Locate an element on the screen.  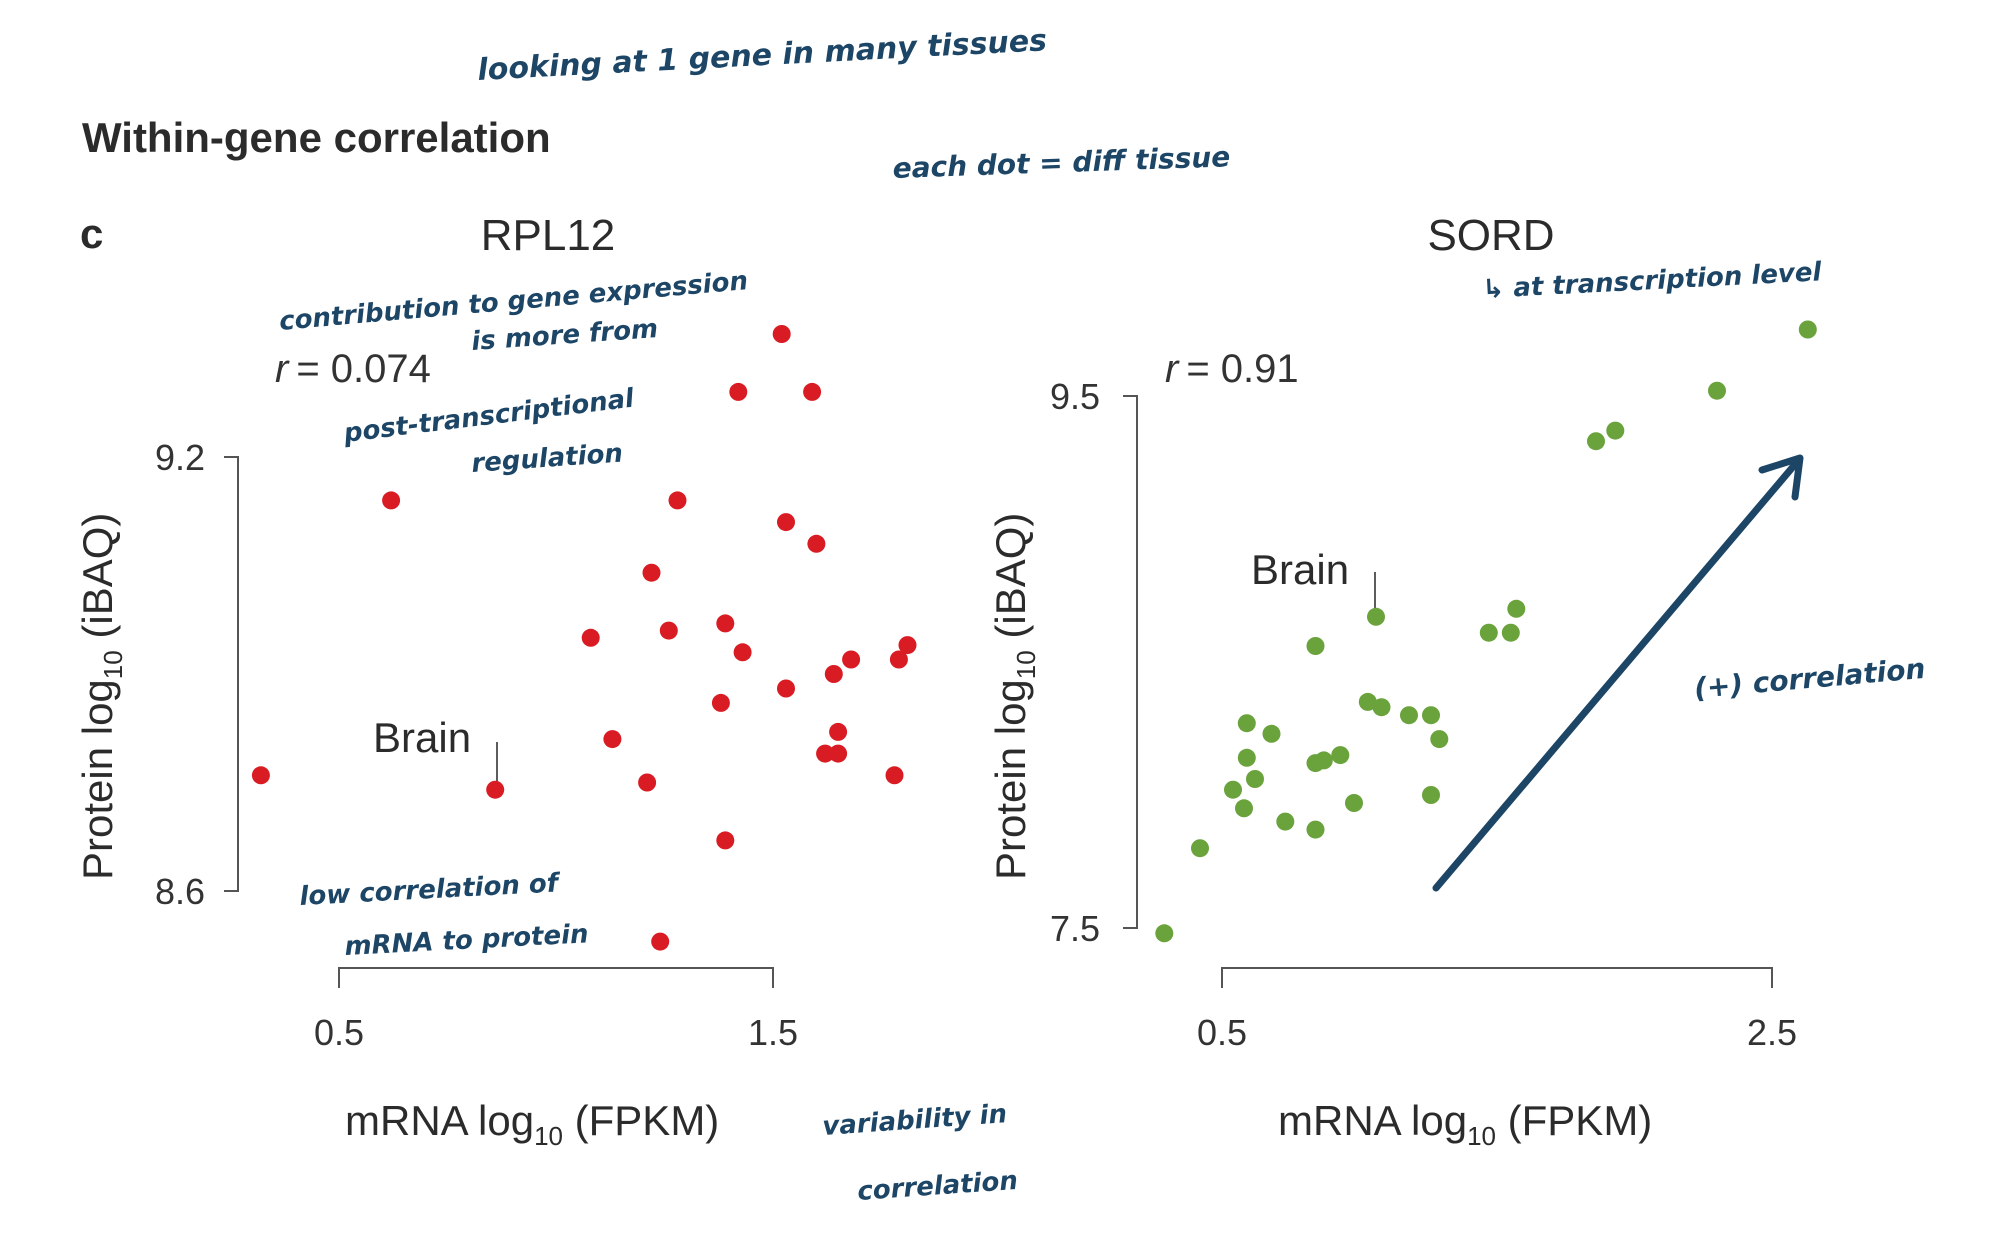
sord-x-tick-left: 0.5 is located at coordinates (1222, 1032).